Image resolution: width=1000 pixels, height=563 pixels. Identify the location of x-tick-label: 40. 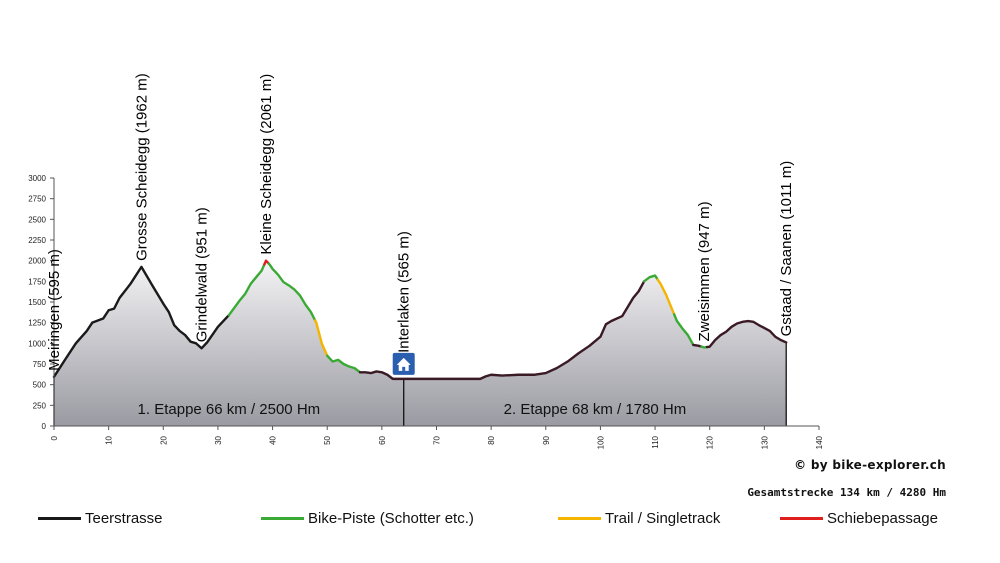
(273, 439).